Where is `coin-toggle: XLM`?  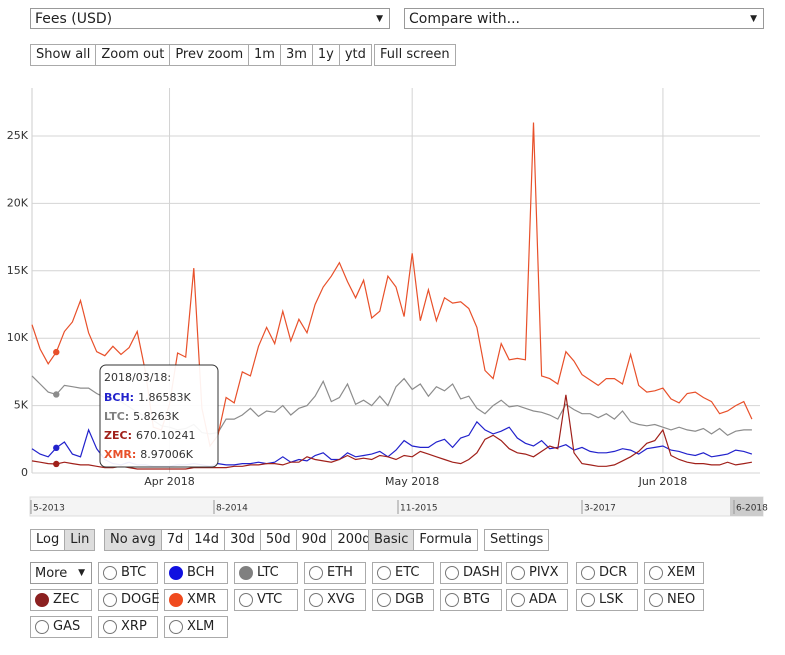 coin-toggle: XLM is located at coordinates (196, 627).